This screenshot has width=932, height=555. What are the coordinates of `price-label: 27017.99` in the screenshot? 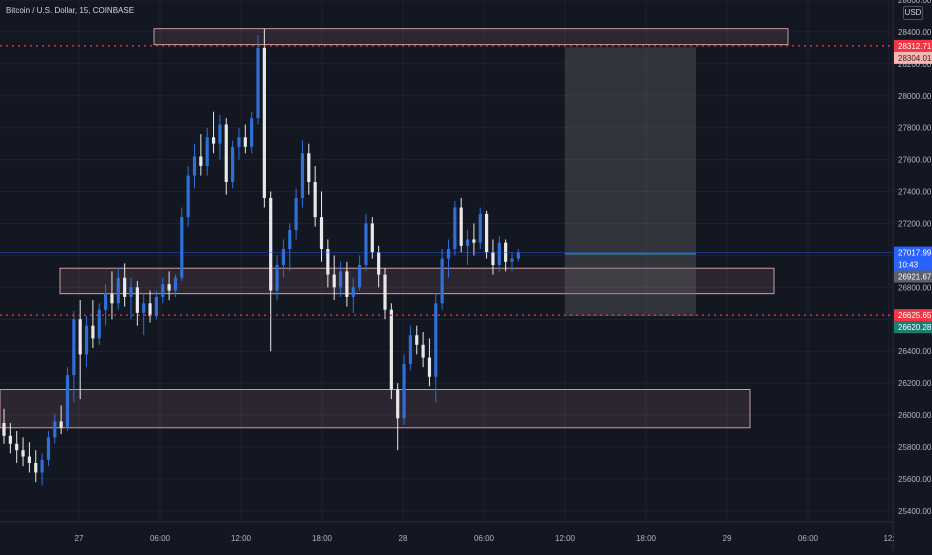 It's located at (915, 253).